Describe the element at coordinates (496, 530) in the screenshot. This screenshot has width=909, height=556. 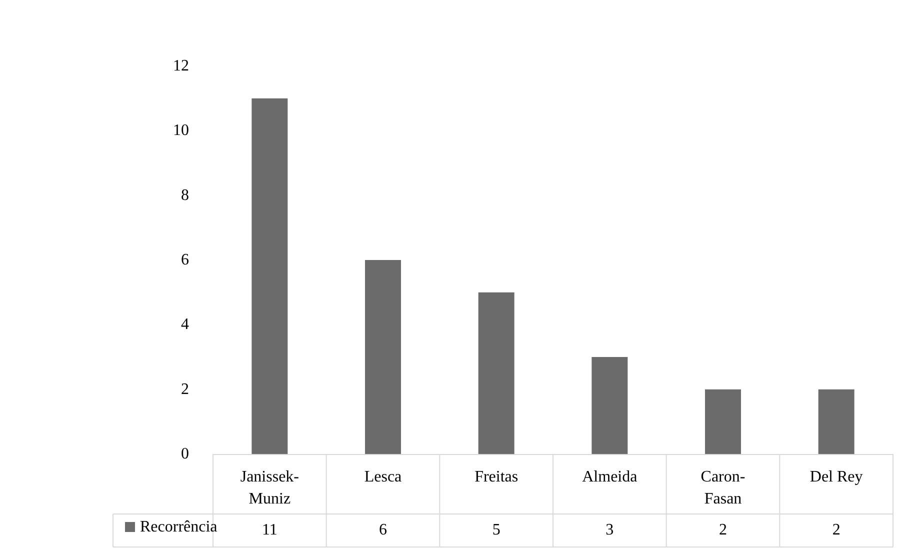
I see `data-label: 5` at that location.